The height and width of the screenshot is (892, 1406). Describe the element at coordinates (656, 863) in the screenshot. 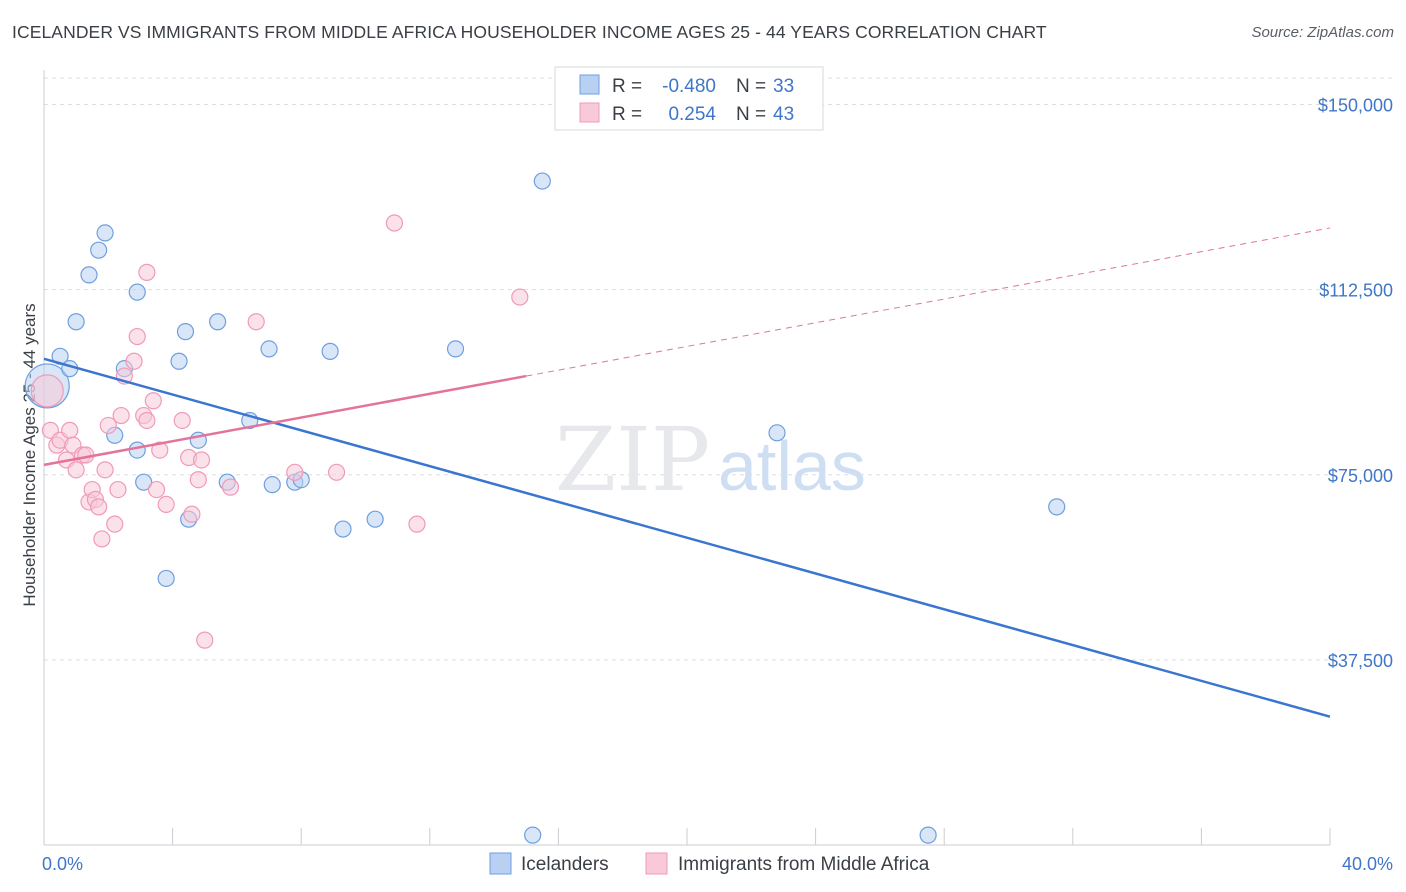

I see `legend-swatch-middle-africa` at that location.